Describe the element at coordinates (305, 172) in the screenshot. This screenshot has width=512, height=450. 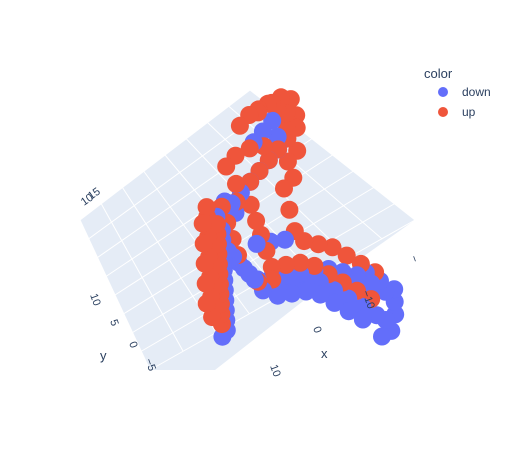
I see `gridline` at that location.